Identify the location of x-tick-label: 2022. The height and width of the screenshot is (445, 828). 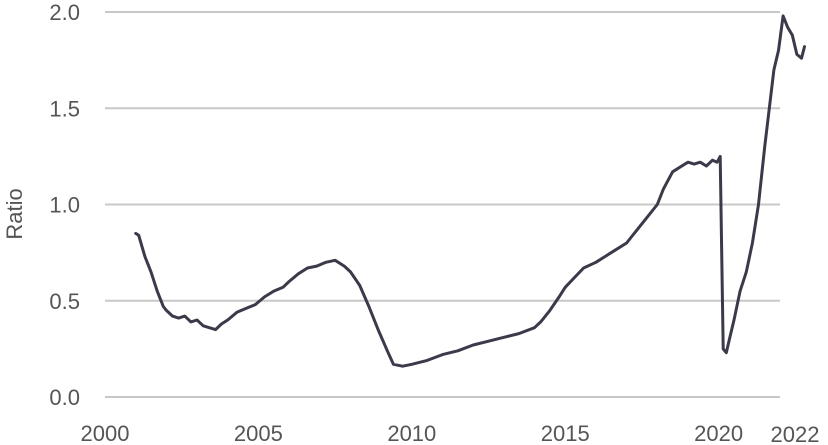
(795, 433).